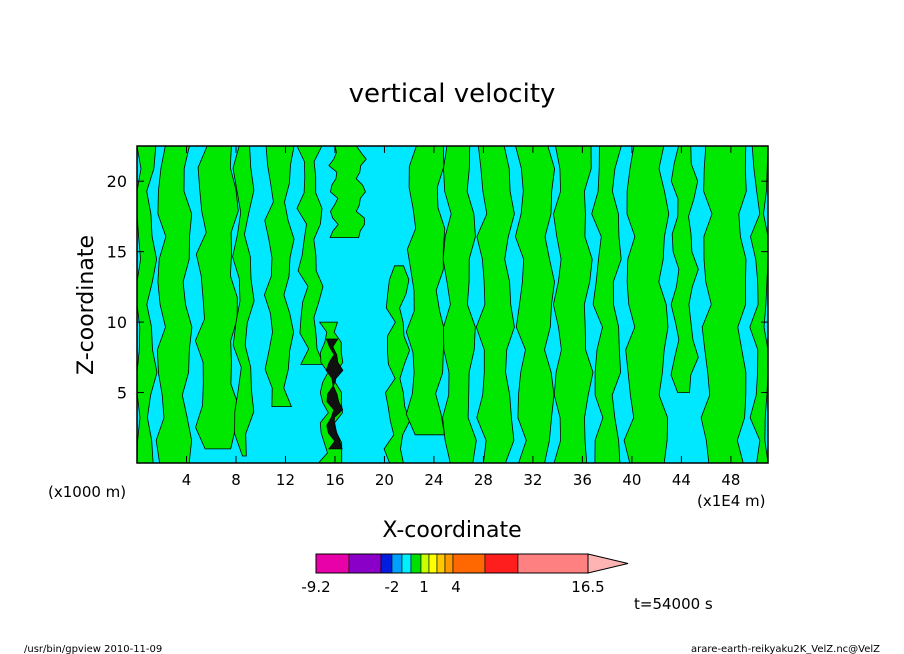 This screenshot has width=904, height=654. Describe the element at coordinates (582, 480) in the screenshot. I see `x-tick-label: 36` at that location.